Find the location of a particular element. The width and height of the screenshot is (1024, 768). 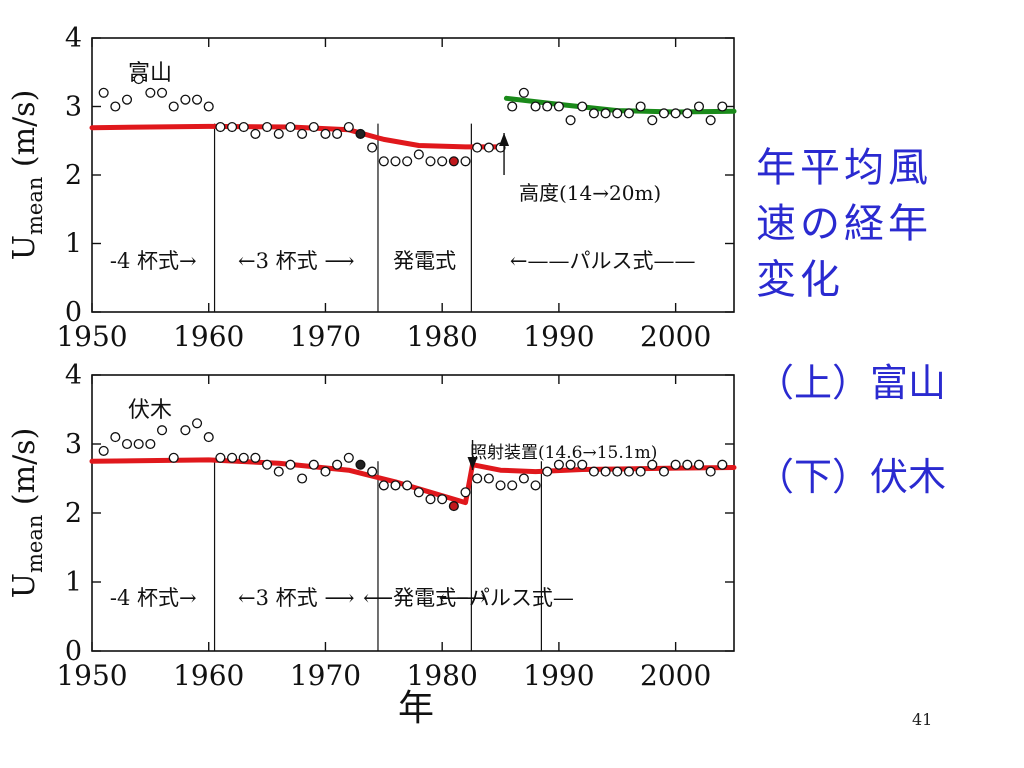

subtitle-fushiki: （下）伏木 is located at coordinates (851, 477).